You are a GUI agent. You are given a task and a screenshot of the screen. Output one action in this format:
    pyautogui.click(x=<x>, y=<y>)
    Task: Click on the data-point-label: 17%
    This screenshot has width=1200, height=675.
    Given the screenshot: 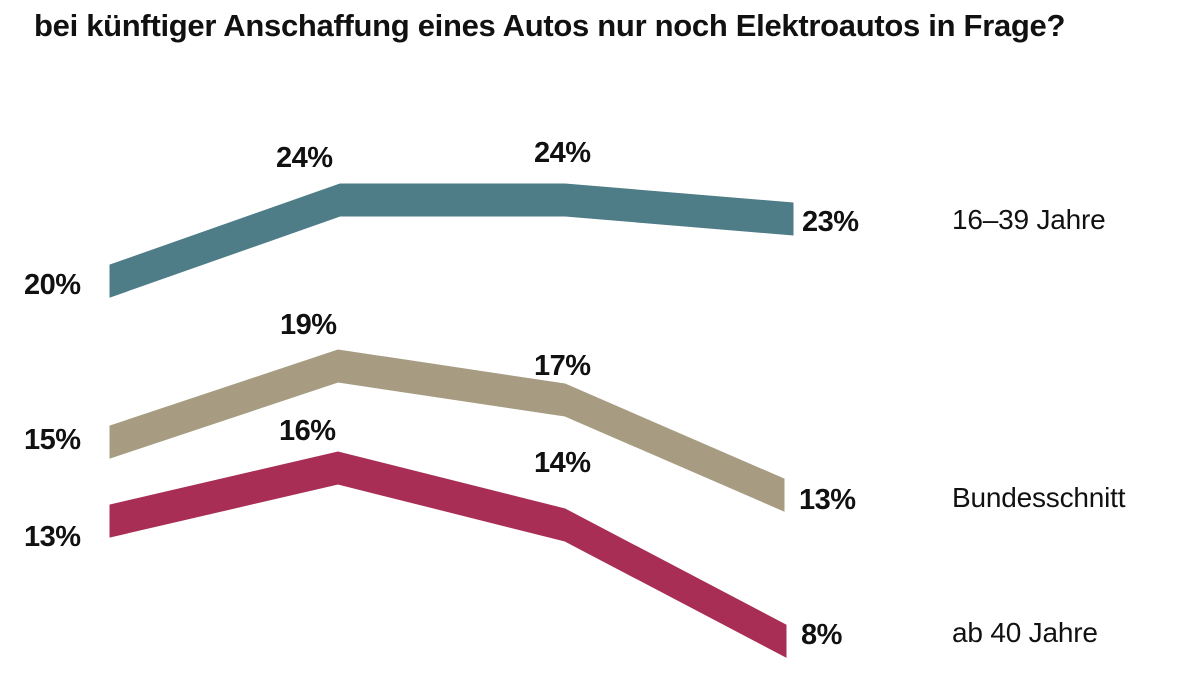 What is the action you would take?
    pyautogui.click(x=562, y=366)
    